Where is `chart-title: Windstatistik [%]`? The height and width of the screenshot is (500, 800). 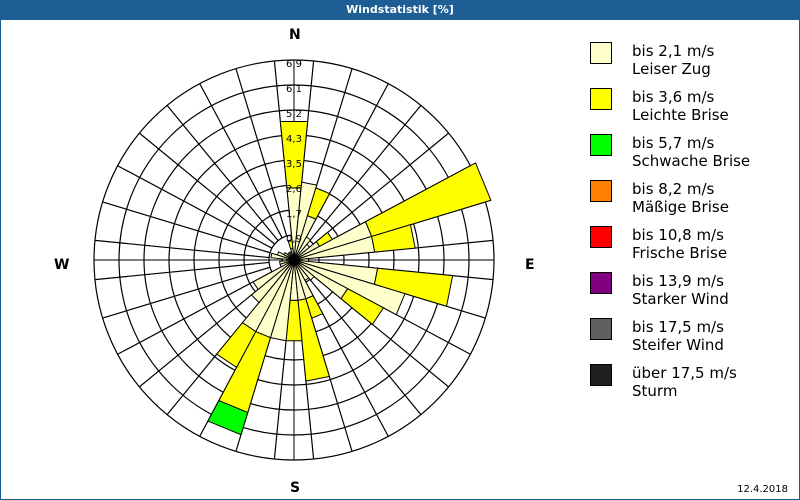
chart-title: Windstatistik [%] is located at coordinates (400, 10).